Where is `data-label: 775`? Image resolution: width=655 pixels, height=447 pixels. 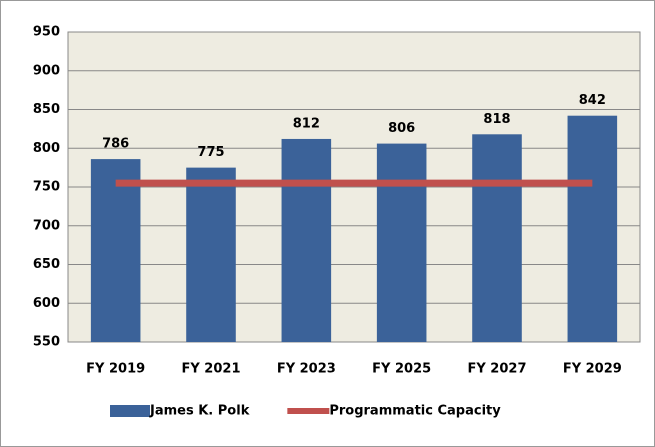 data-label: 775 is located at coordinates (210, 152).